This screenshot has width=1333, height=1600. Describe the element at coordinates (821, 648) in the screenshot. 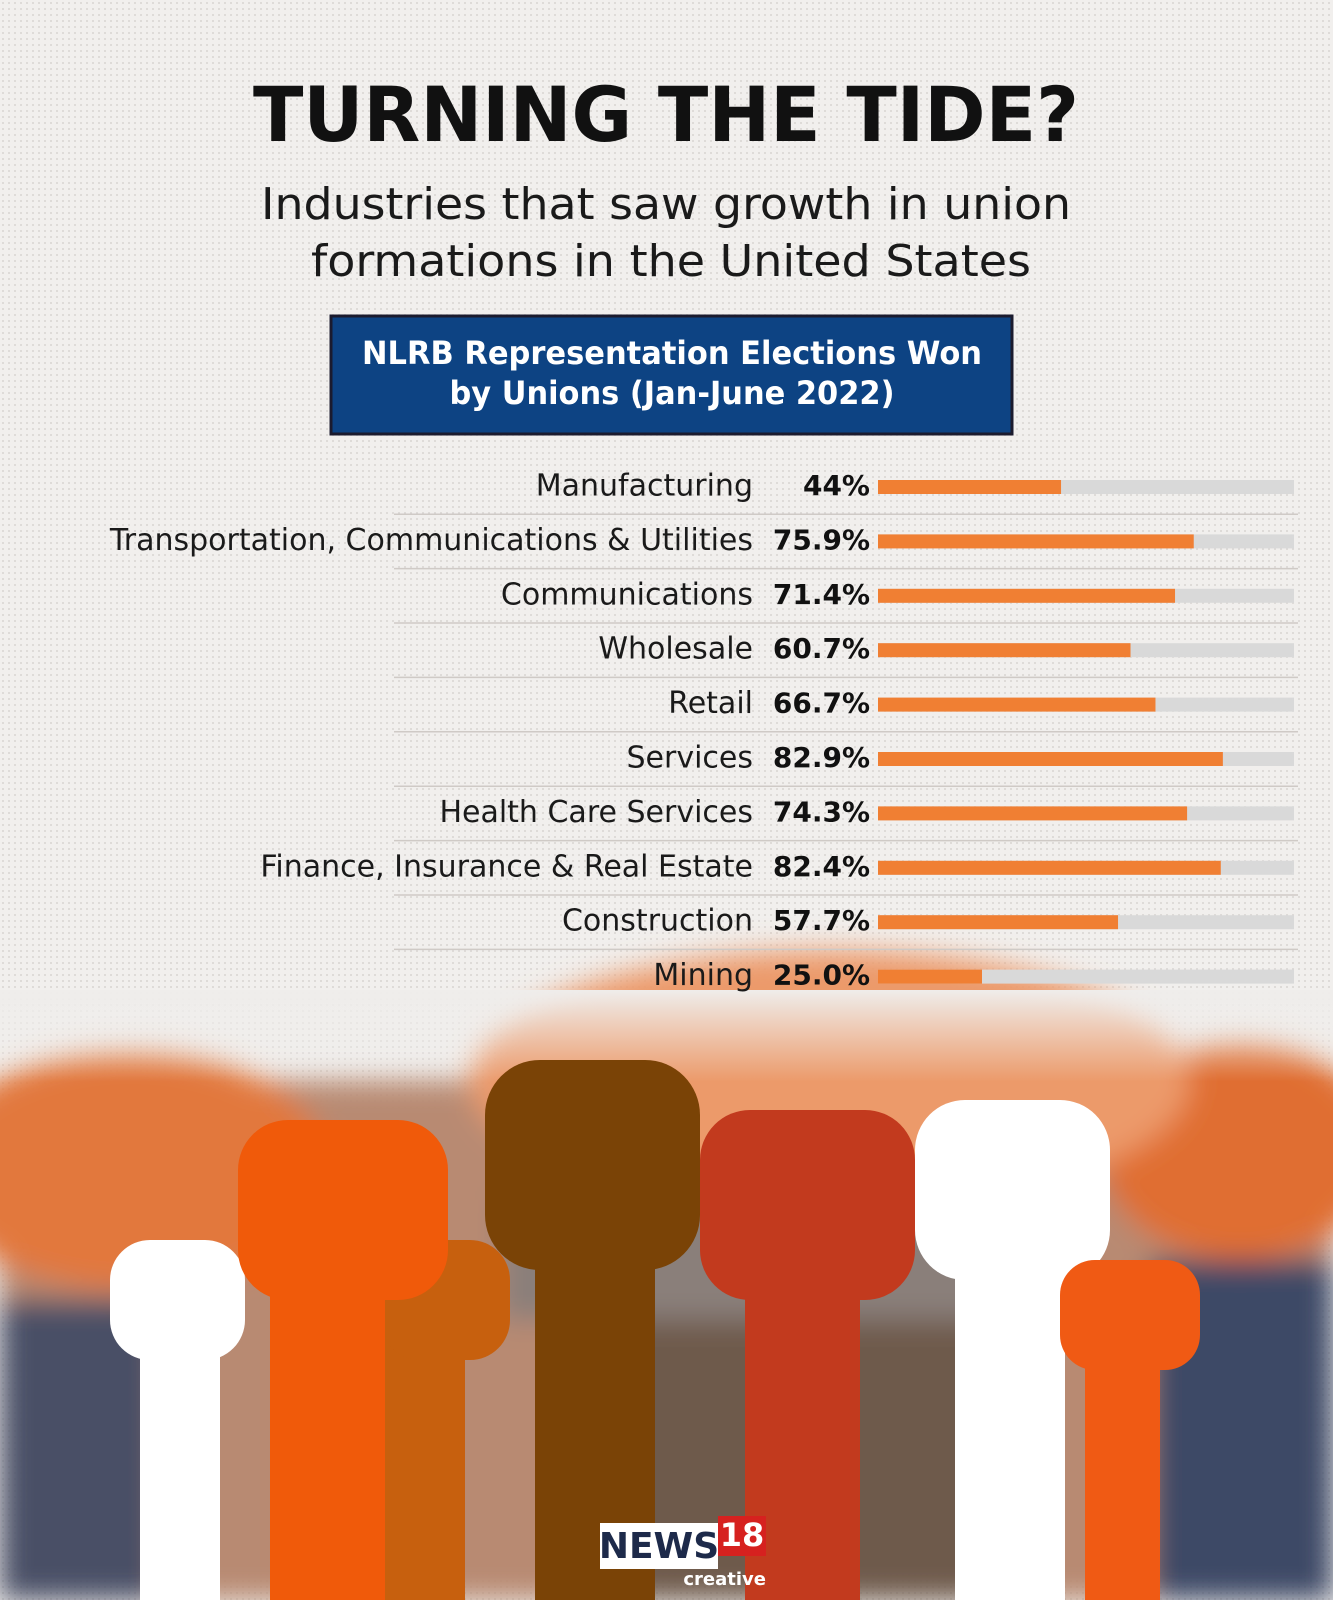

I see `value-label: 60.7%` at that location.